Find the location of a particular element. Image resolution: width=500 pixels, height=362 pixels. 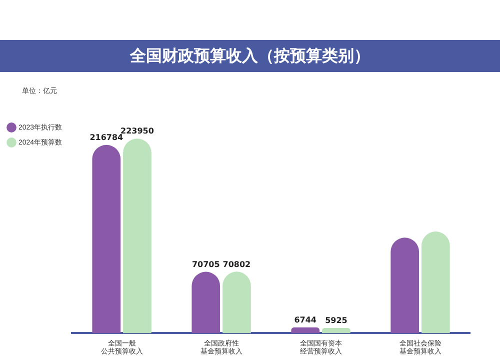

data-label: 70802 is located at coordinates (236, 264).